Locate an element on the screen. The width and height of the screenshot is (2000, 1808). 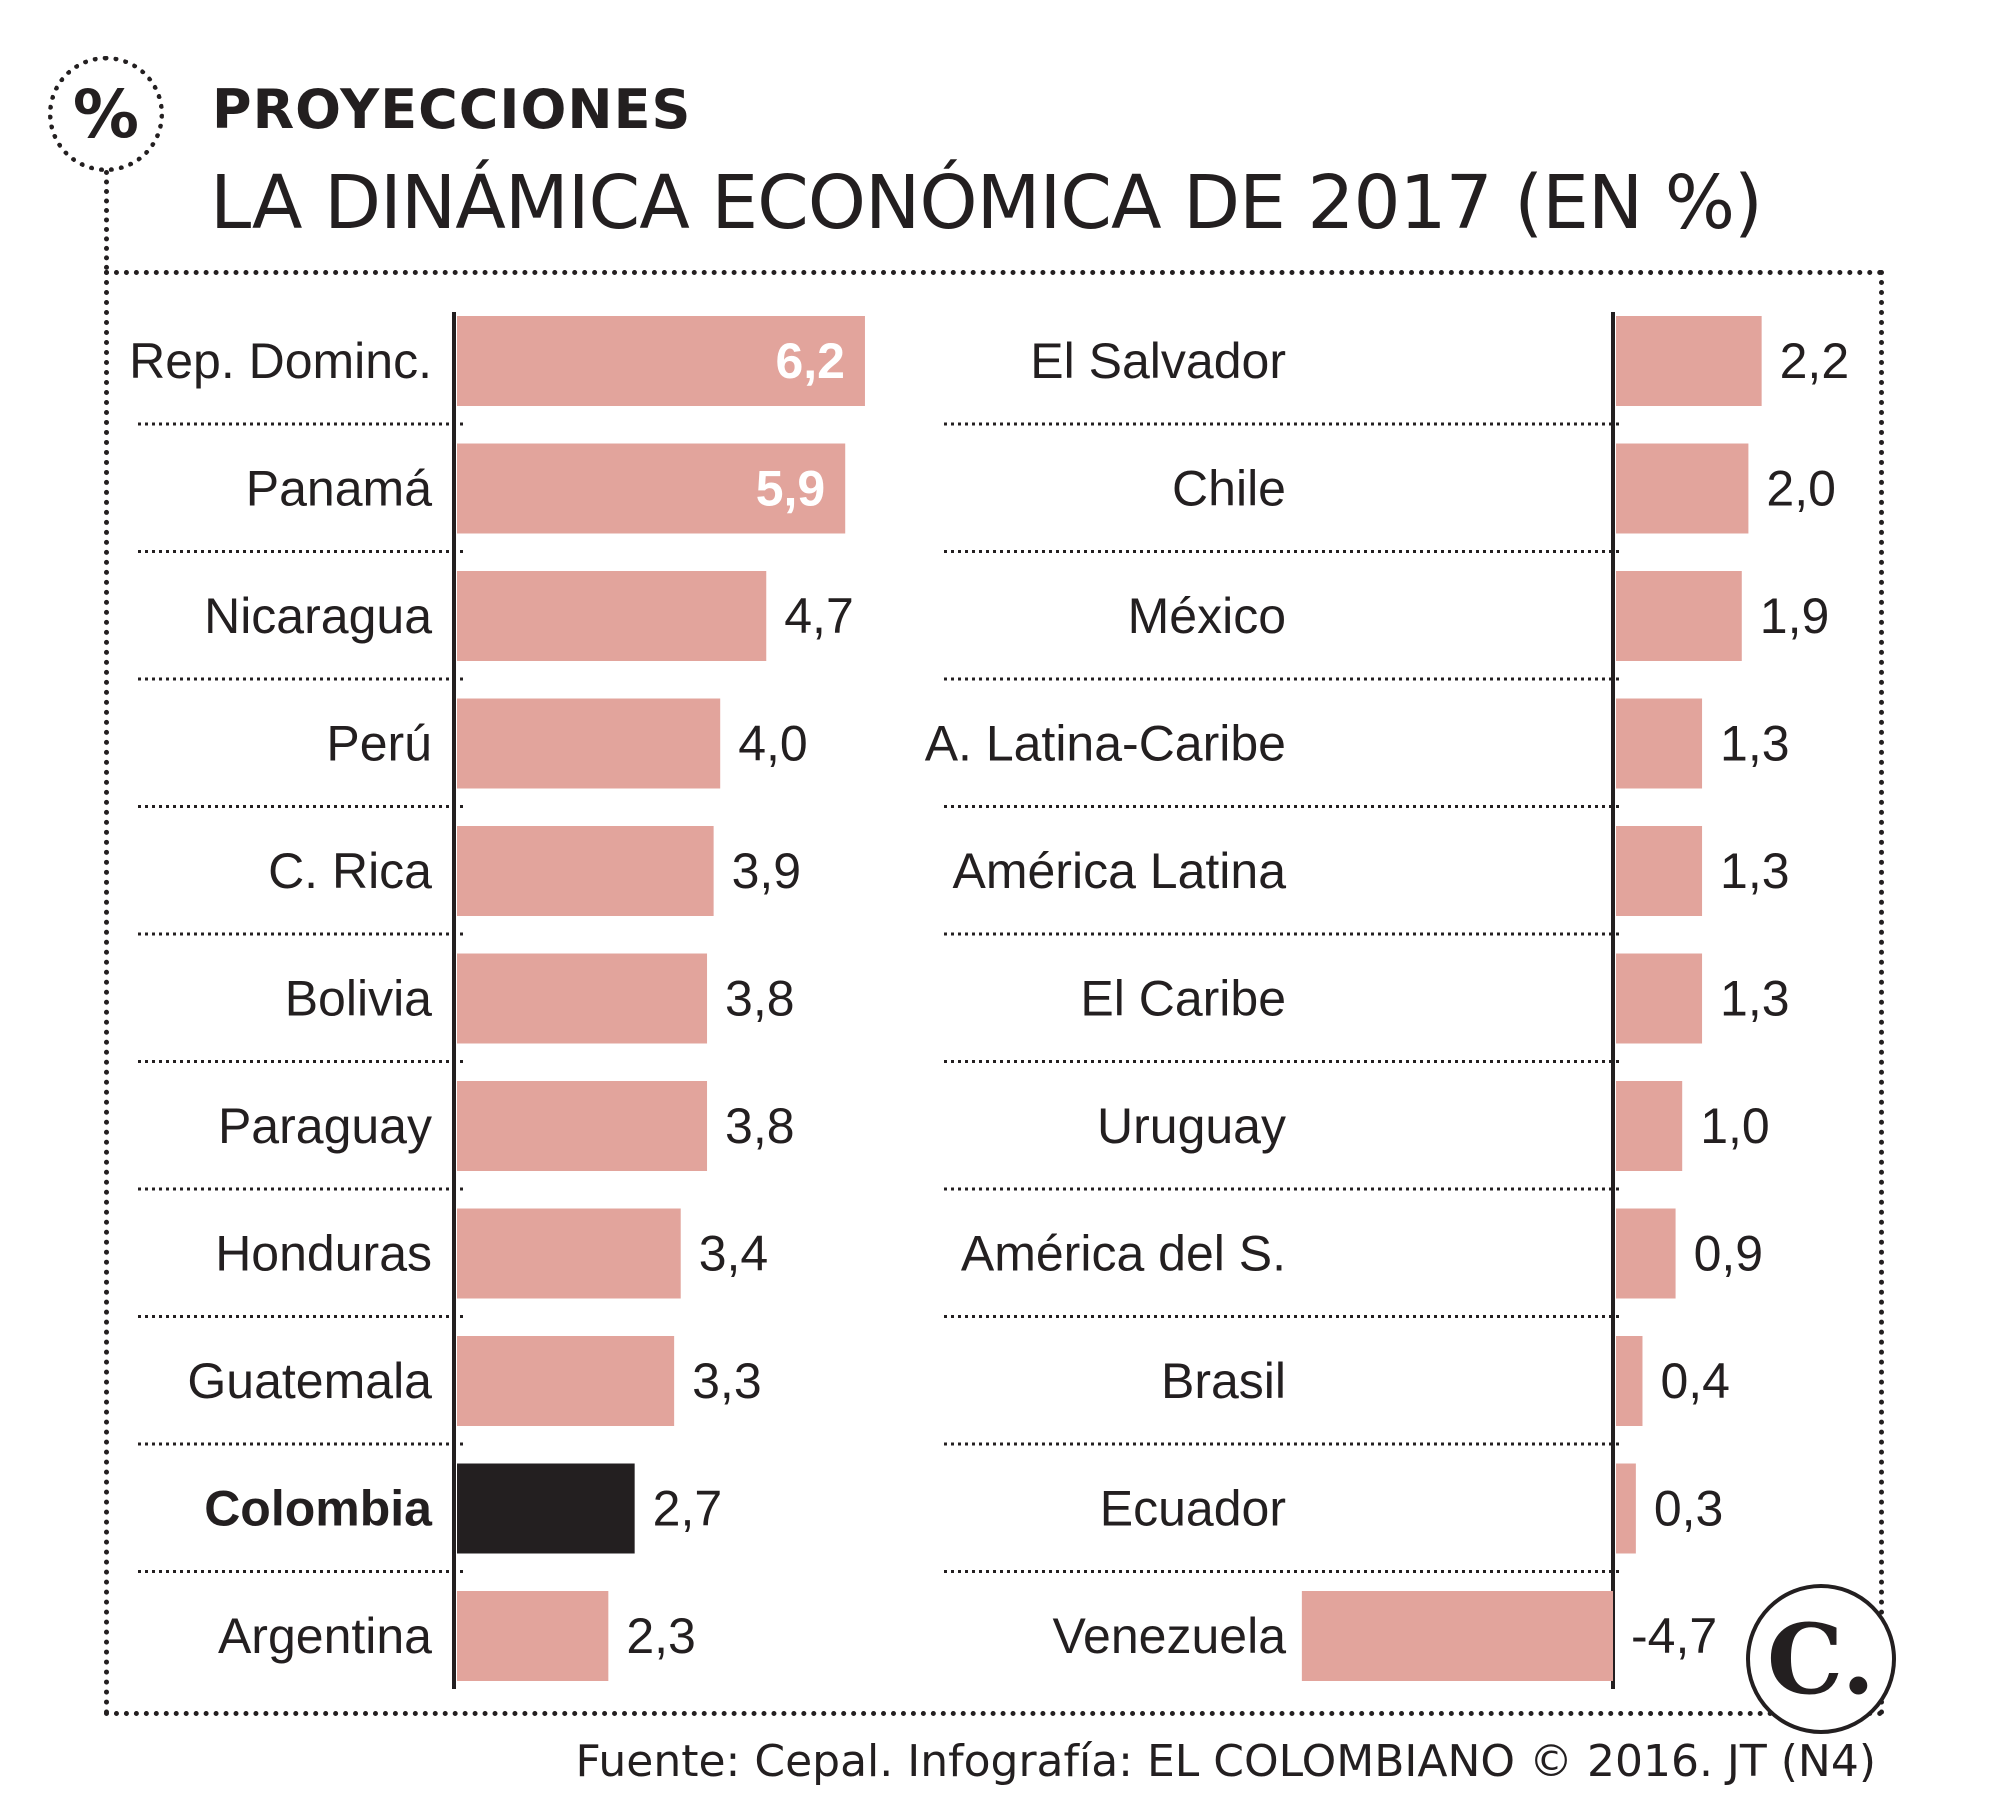
category-label: C. Rica is located at coordinates (350, 871).